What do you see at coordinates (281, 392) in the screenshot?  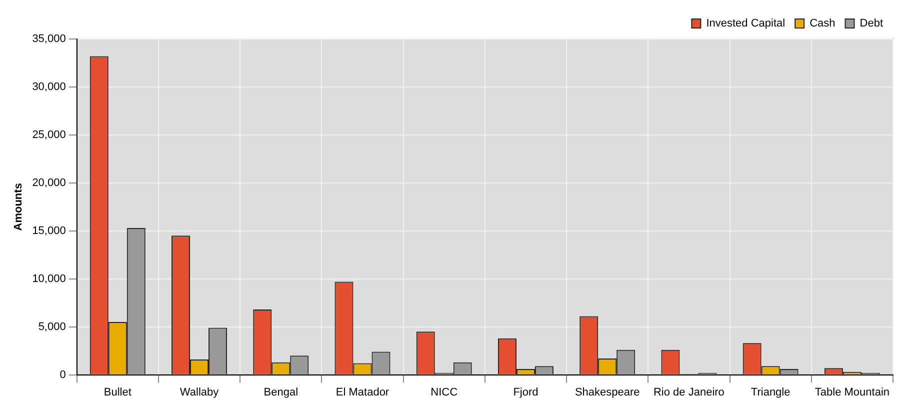 I see `x-tick-label: Bengal` at bounding box center [281, 392].